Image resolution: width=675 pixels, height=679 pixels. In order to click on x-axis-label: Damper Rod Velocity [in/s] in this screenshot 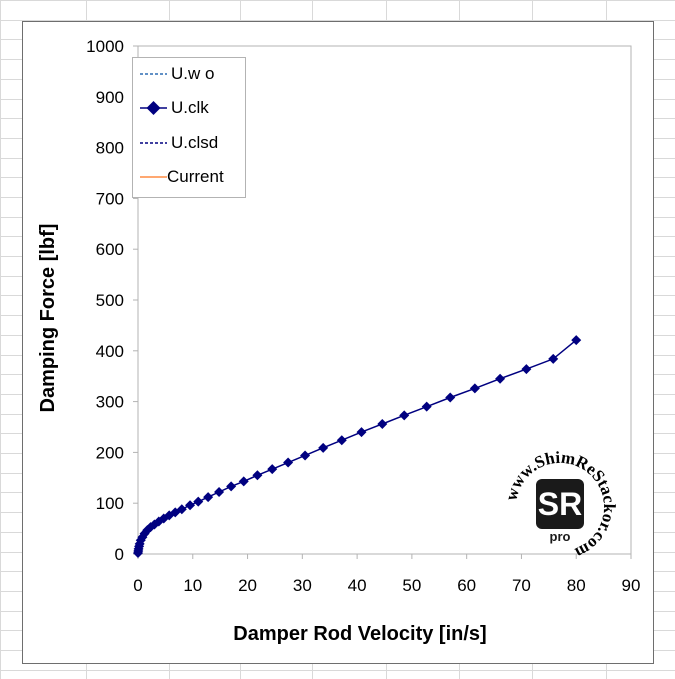, I will do `click(359, 634)`.